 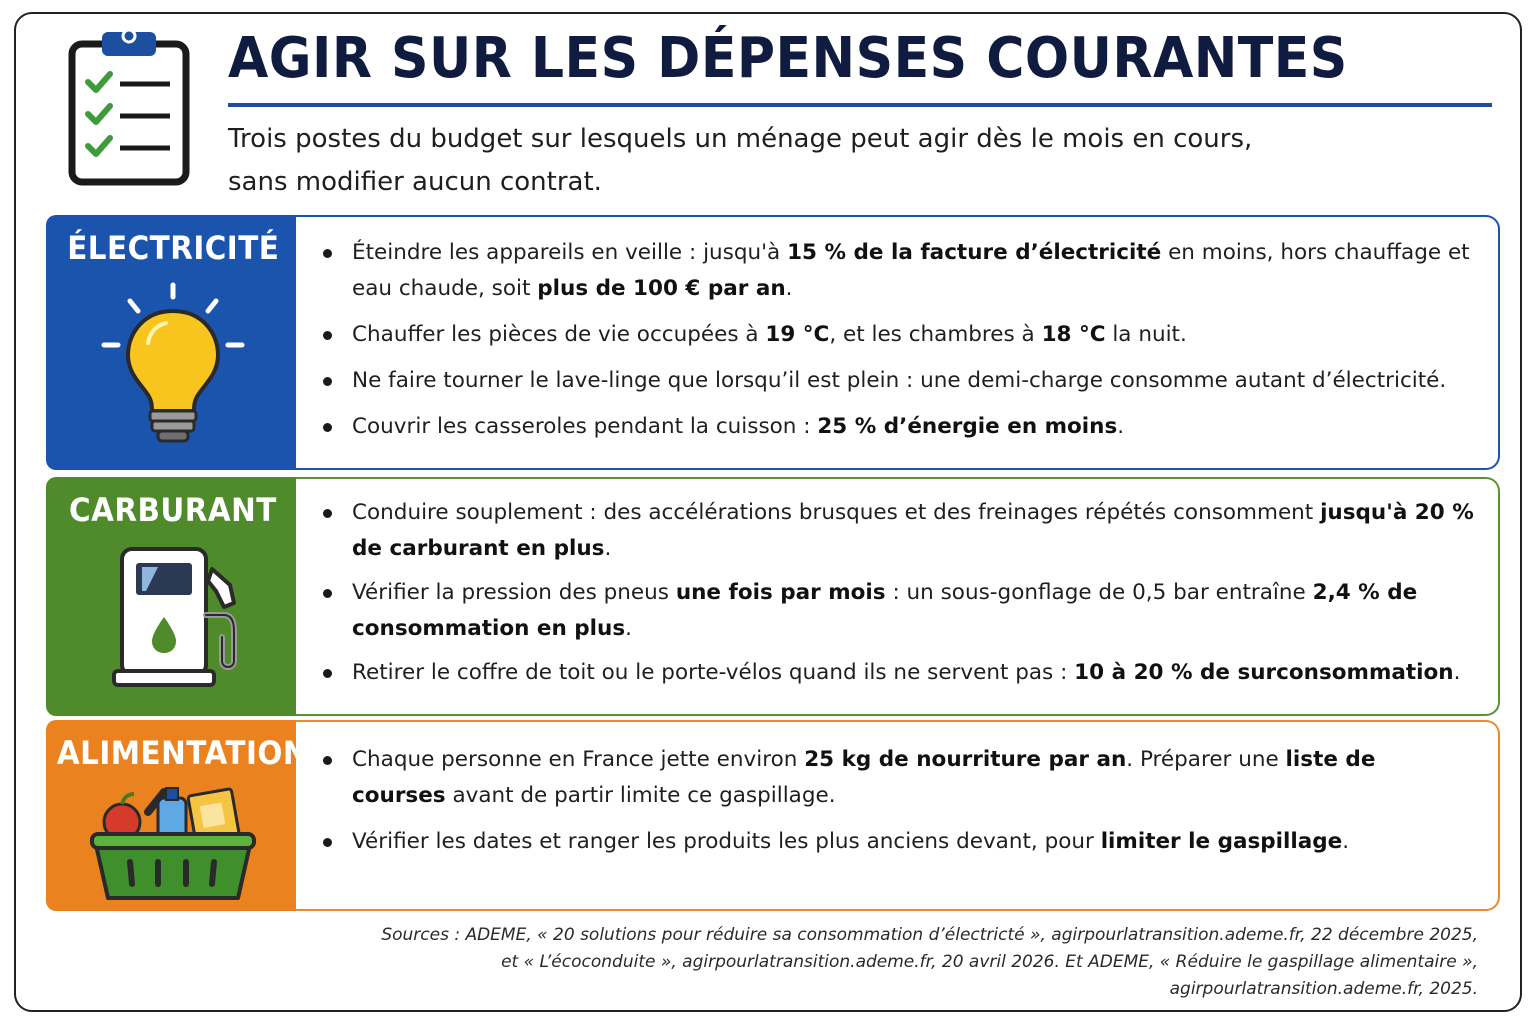 What do you see at coordinates (913, 530) in the screenshot?
I see `tip-highlight: jusqu'à 20 % de carburant en plus` at bounding box center [913, 530].